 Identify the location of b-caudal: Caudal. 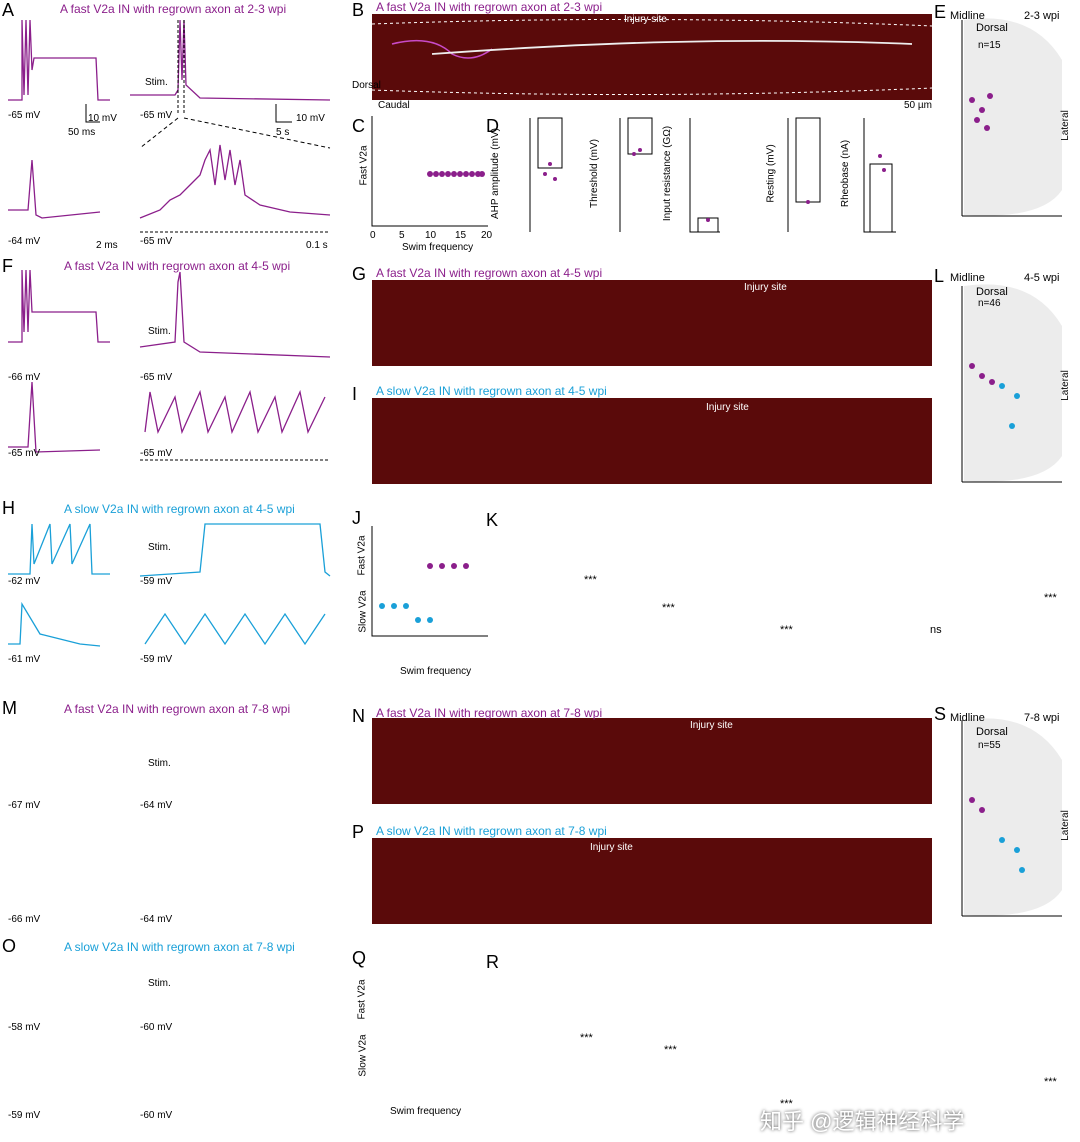
(394, 105).